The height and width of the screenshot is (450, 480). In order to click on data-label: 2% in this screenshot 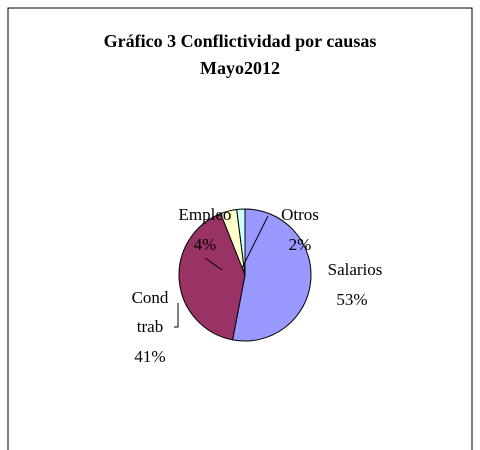, I will do `click(300, 244)`.